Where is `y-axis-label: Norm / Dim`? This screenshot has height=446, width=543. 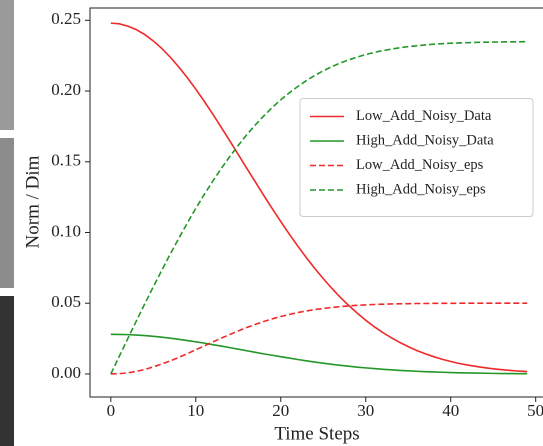 y-axis-label: Norm / Dim is located at coordinates (32, 201).